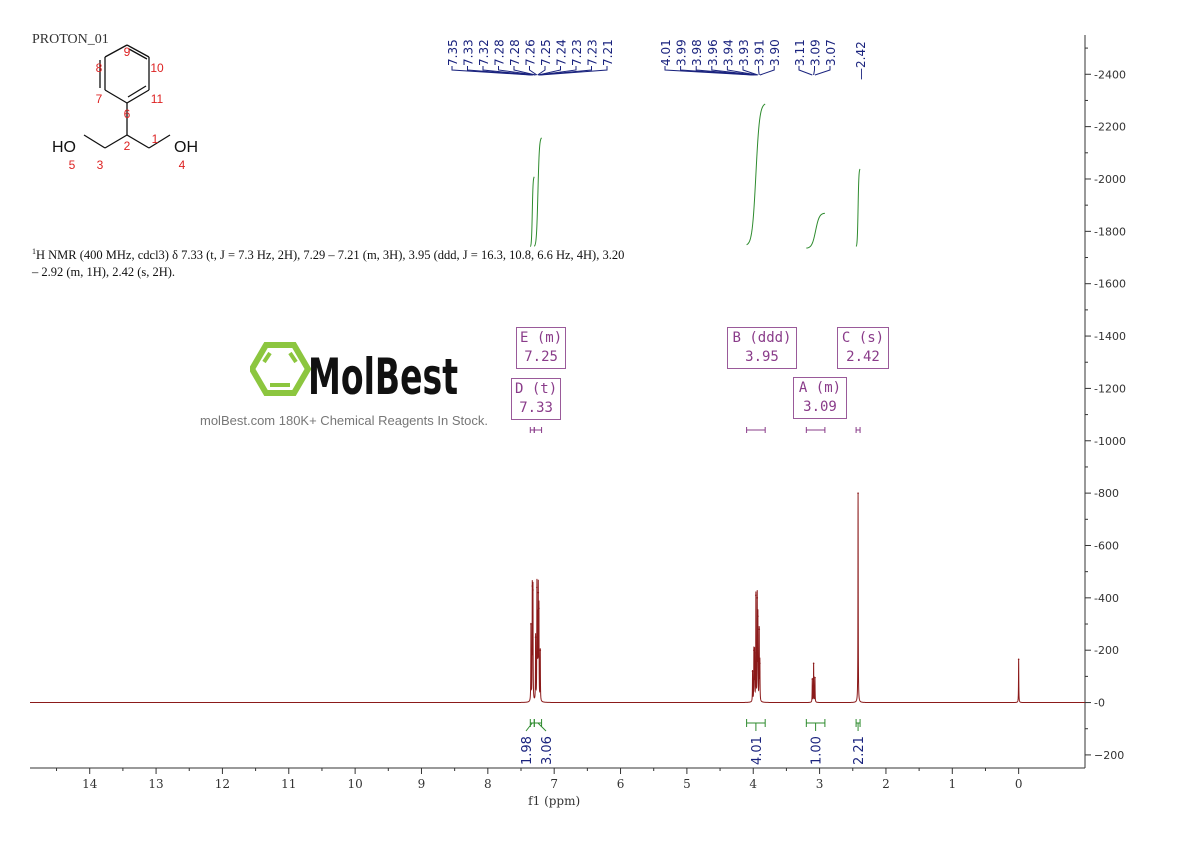 This screenshot has width=1190, height=841. Describe the element at coordinates (1110, 336) in the screenshot. I see `y-tick-label: -1400` at that location.